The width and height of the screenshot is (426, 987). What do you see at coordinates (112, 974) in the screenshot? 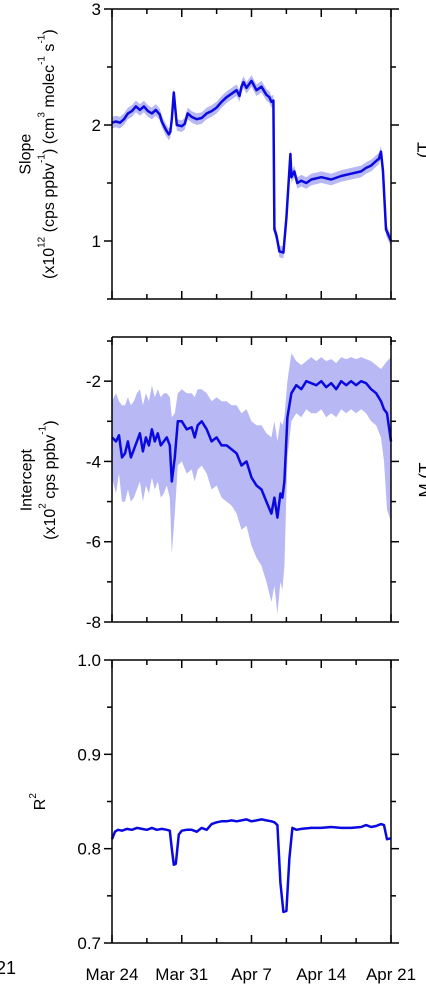
I see `x-tick-label: Mar 24` at bounding box center [112, 974].